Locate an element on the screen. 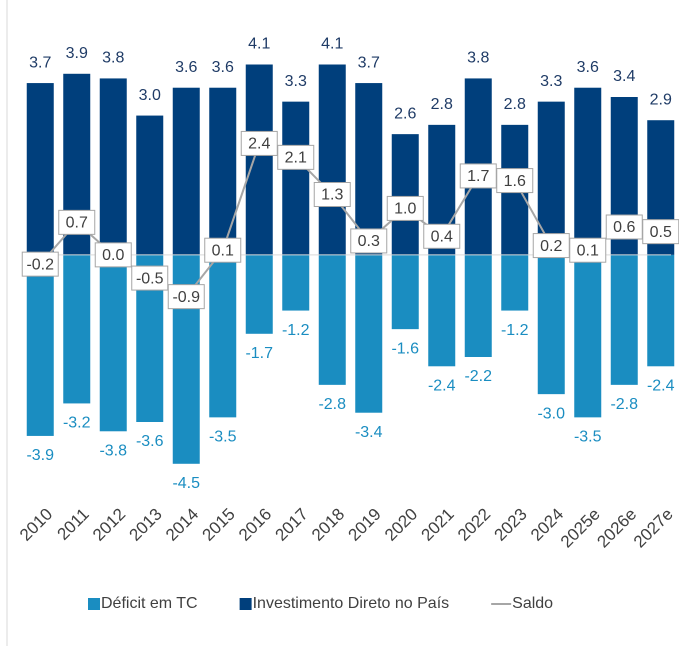 This screenshot has height=646, width=679. value-label: 2.6 is located at coordinates (405, 113).